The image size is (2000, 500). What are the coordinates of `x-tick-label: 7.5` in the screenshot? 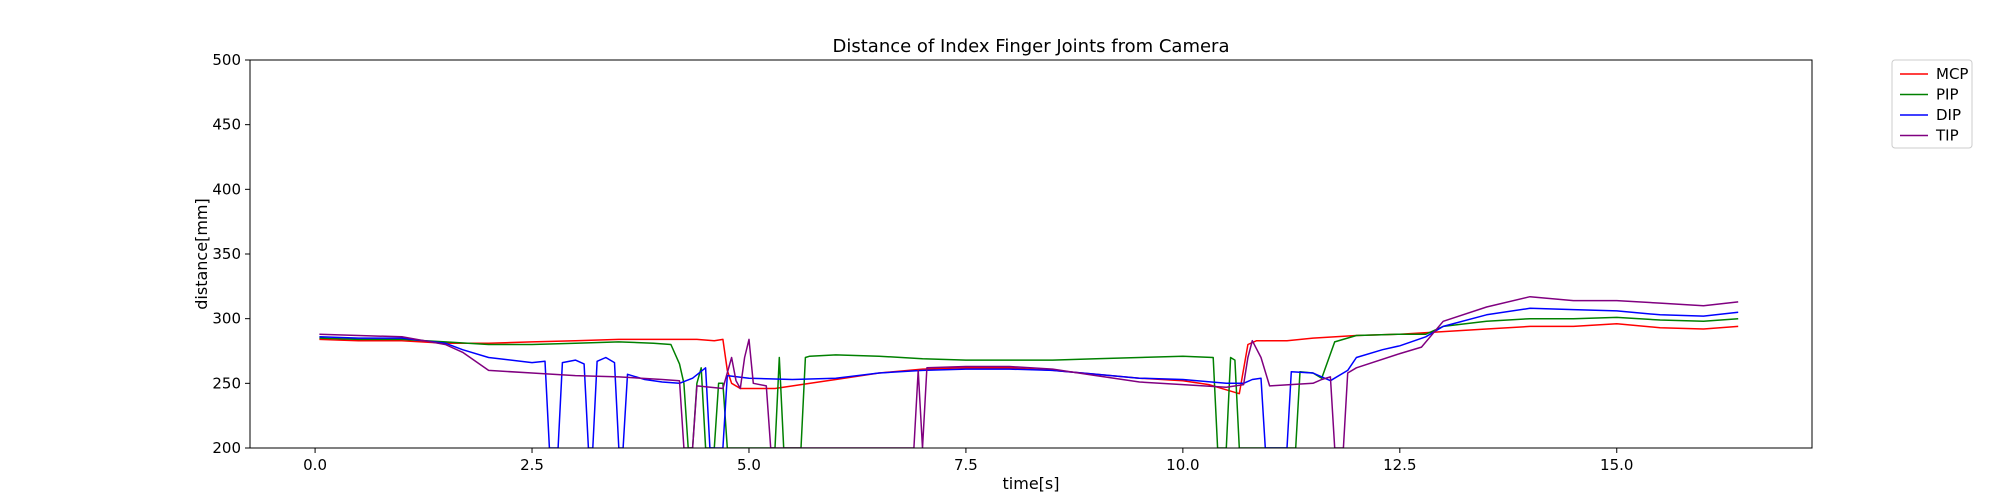 It's located at (966, 465).